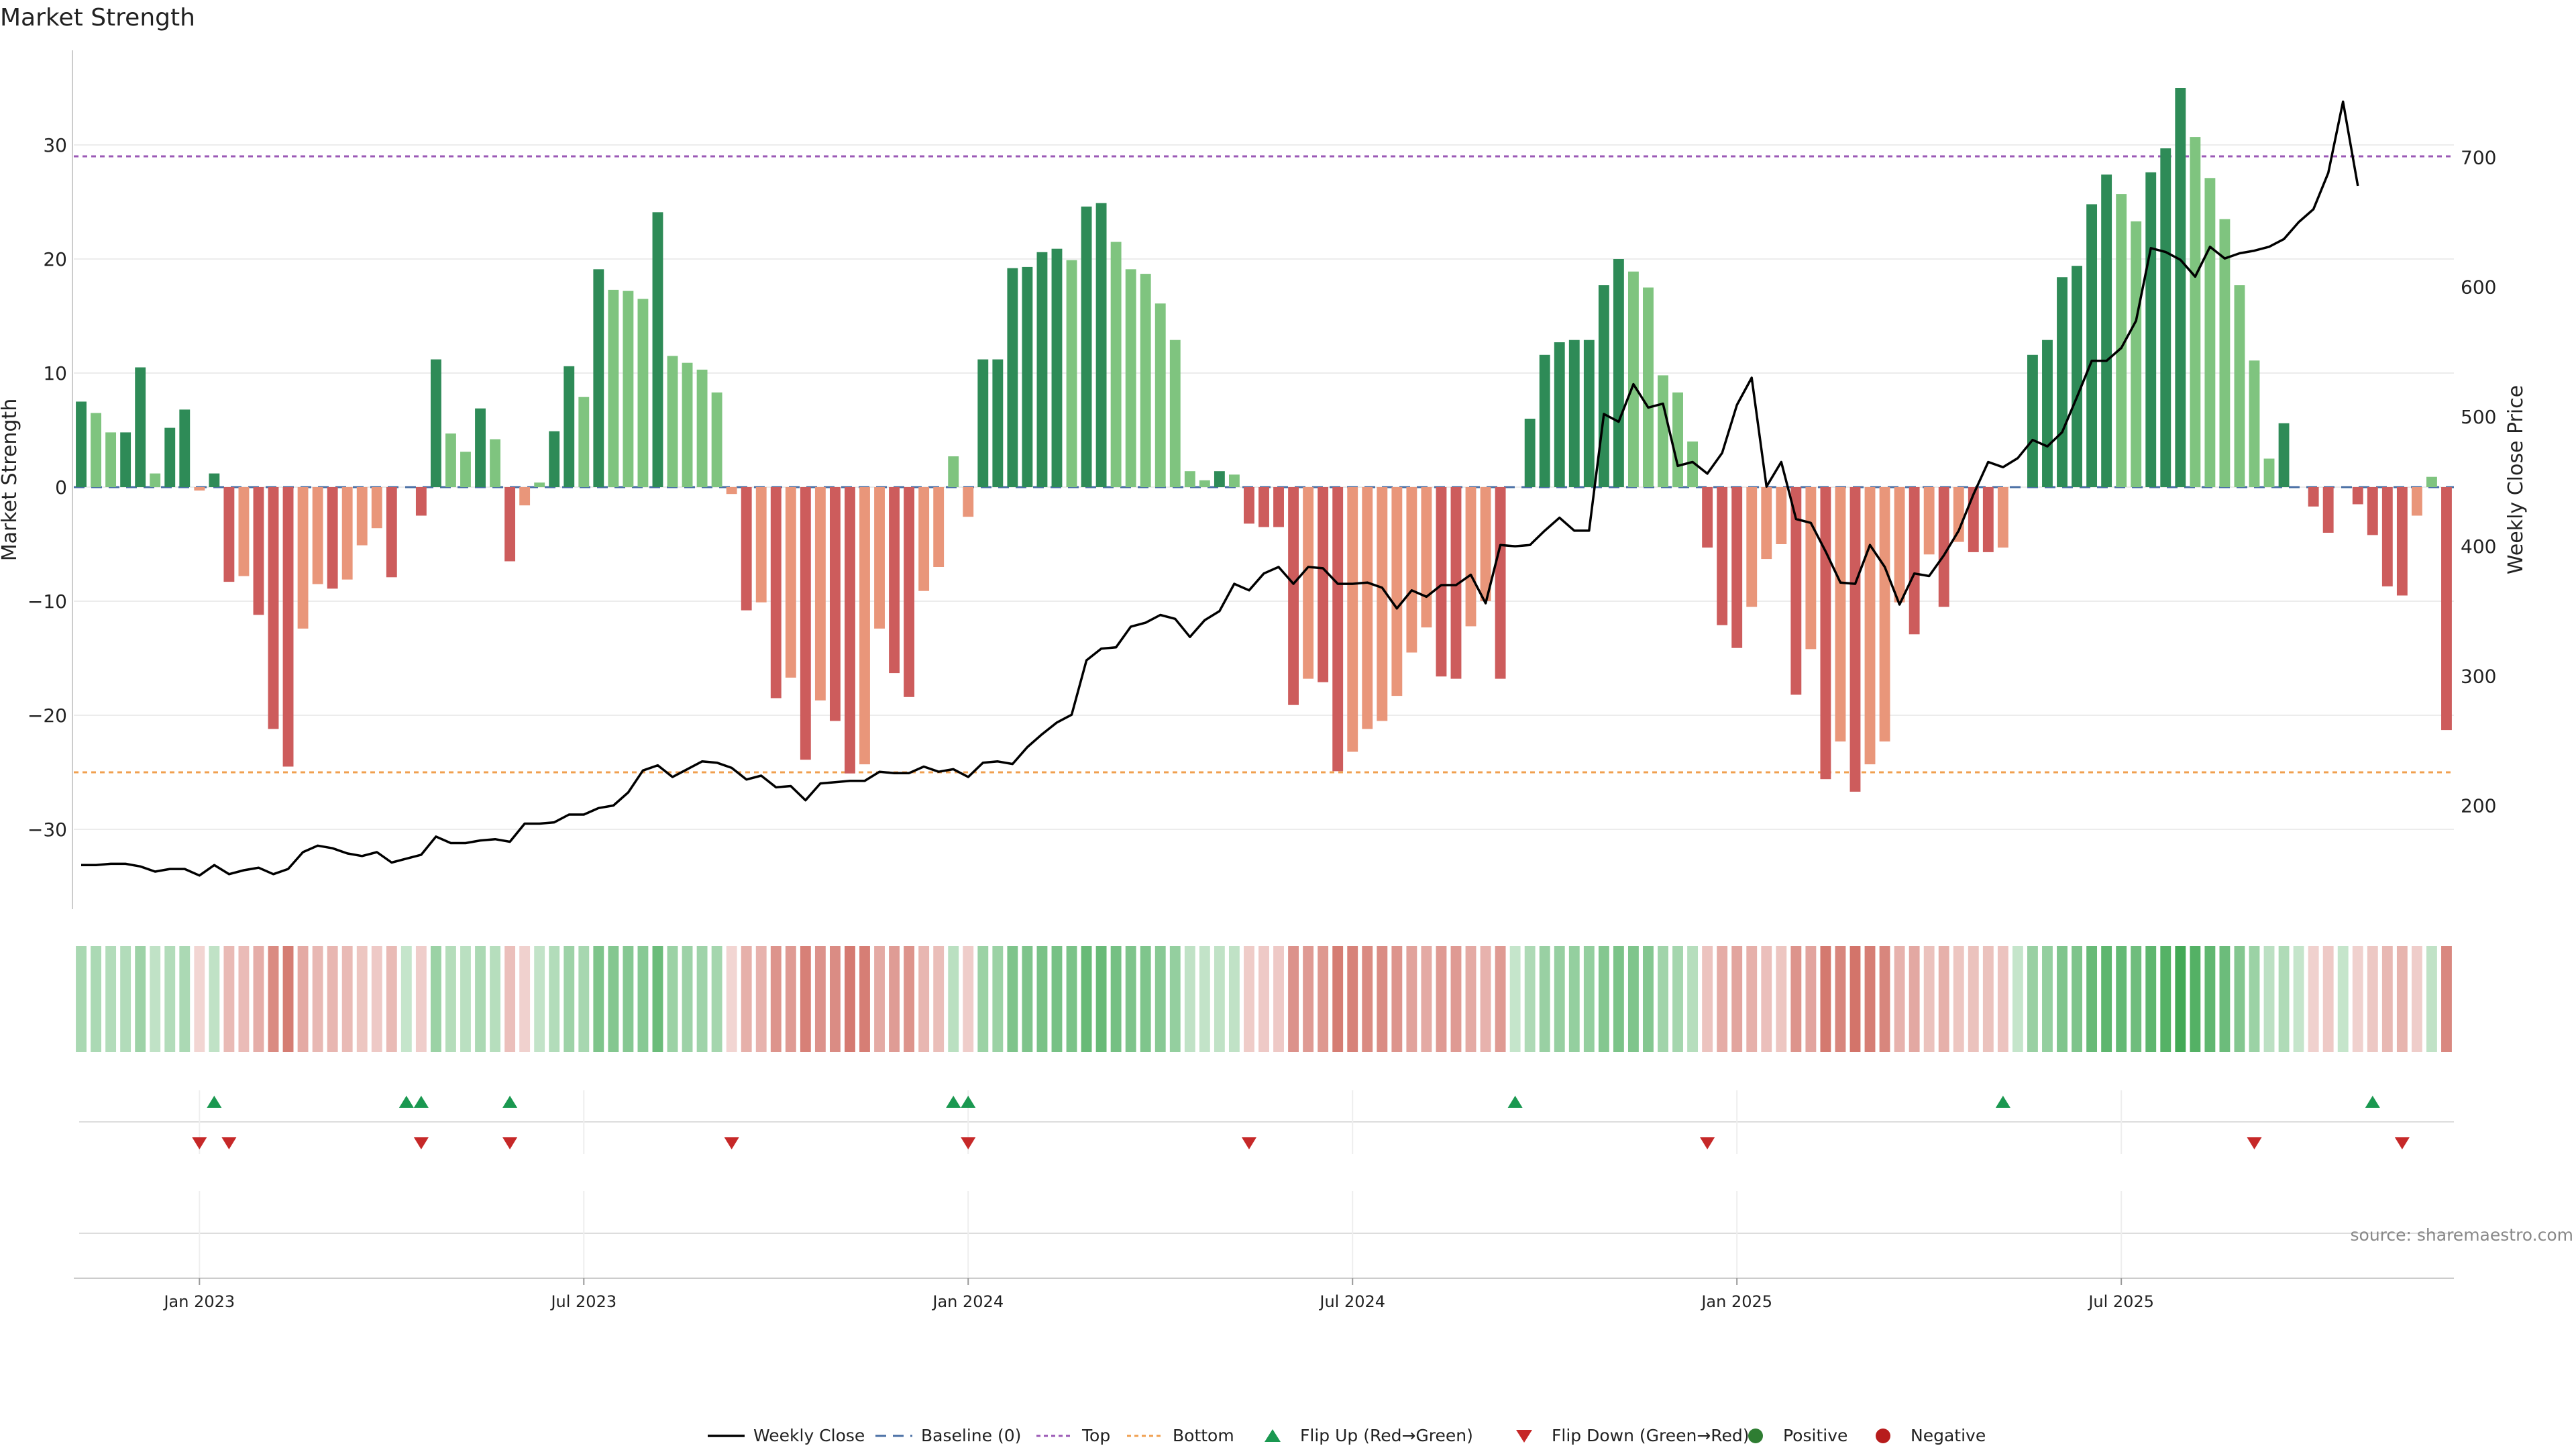 This screenshot has height=1452, width=2576. Describe the element at coordinates (1815, 1436) in the screenshot. I see `legend-label-positive: Positive` at that location.